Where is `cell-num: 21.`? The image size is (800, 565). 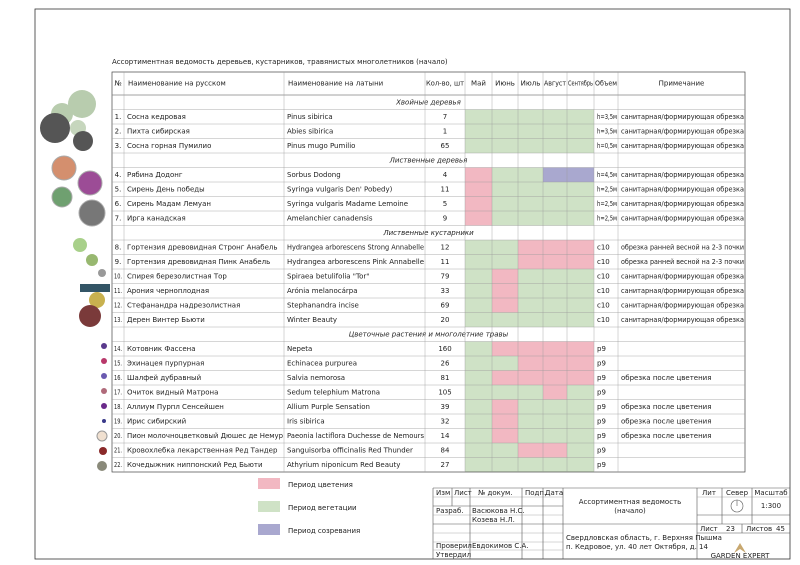
cell-num: 21. is located at coordinates (118, 450).